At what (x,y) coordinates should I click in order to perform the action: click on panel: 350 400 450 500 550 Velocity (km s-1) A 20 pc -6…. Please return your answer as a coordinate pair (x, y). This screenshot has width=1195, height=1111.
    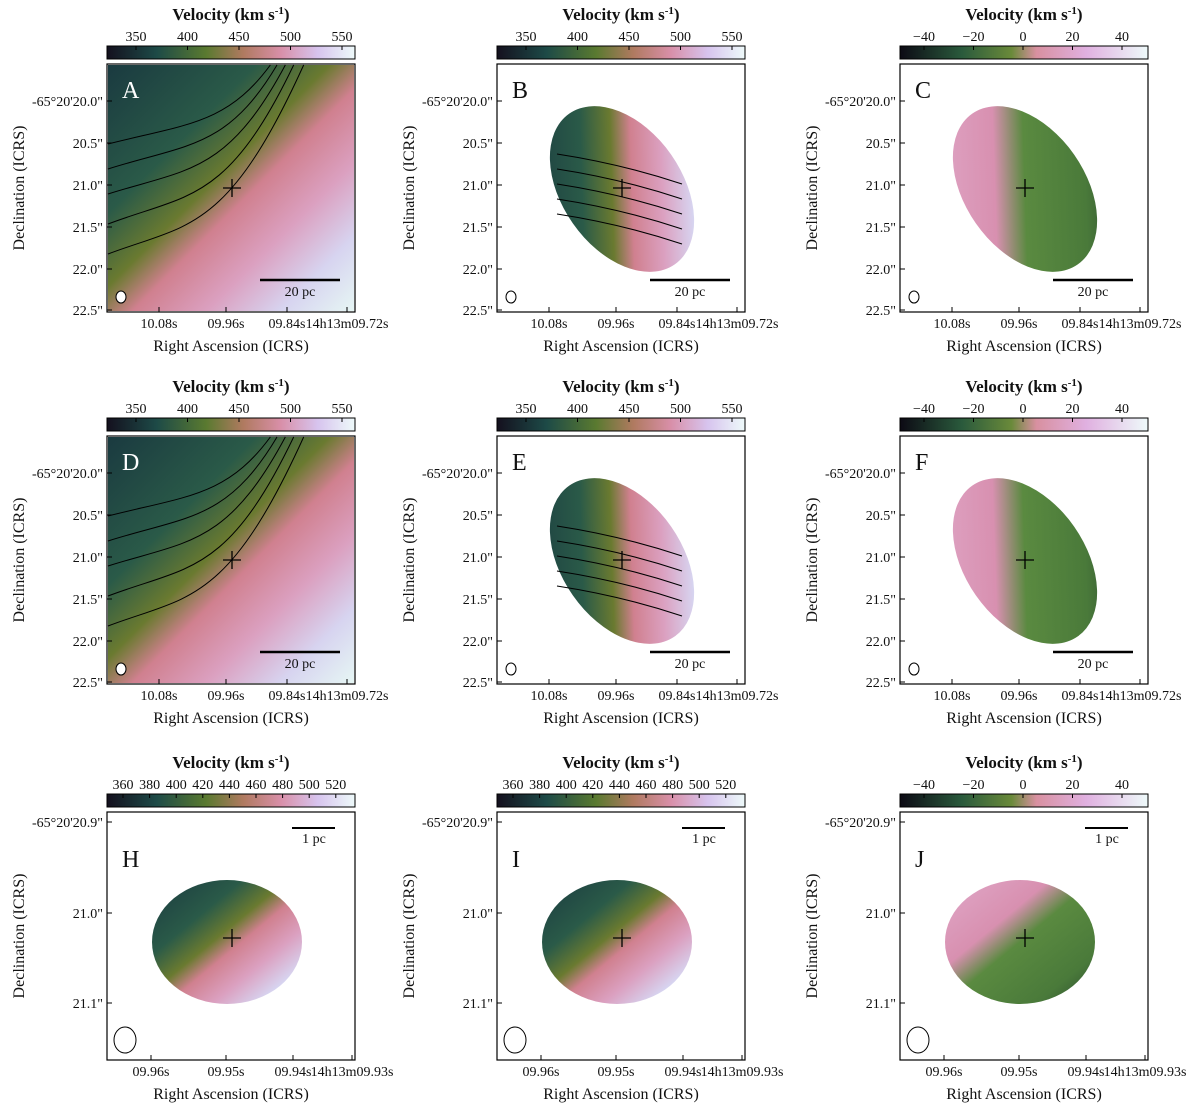
    Looking at the image, I should click on (199, 180).